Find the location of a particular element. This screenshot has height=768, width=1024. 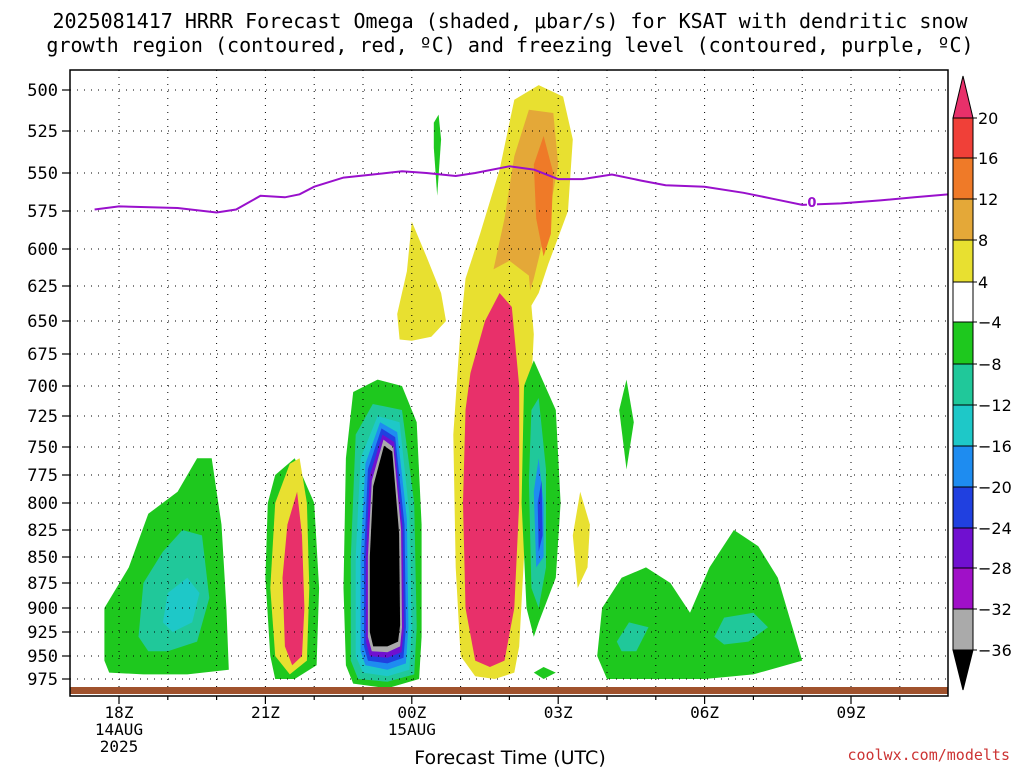

y-tick-label-975: 975 is located at coordinates (42, 680).